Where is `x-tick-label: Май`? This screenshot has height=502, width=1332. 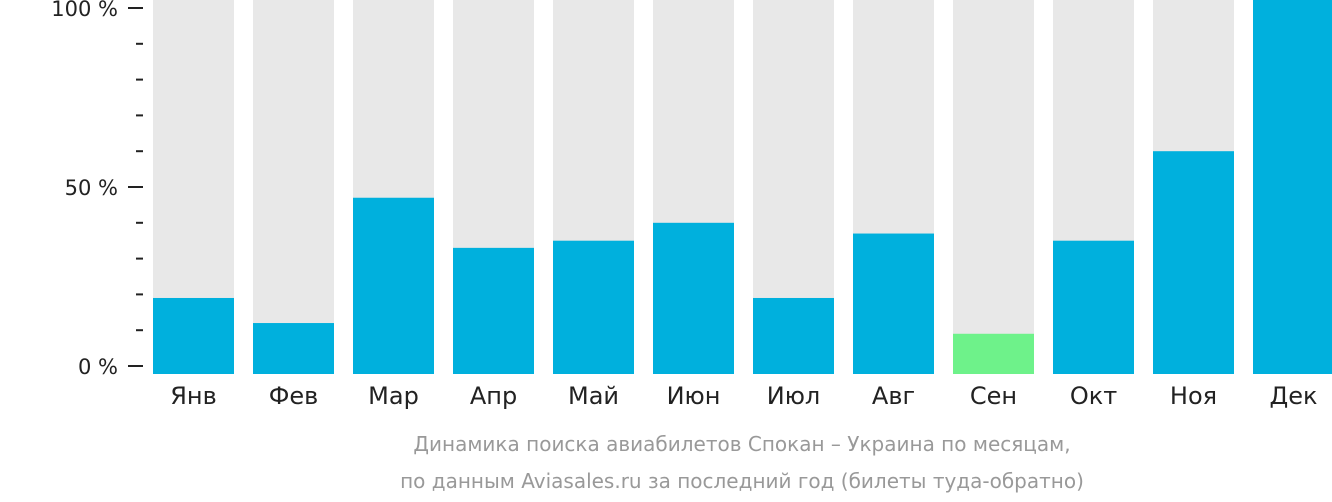 x-tick-label: Май is located at coordinates (593, 396).